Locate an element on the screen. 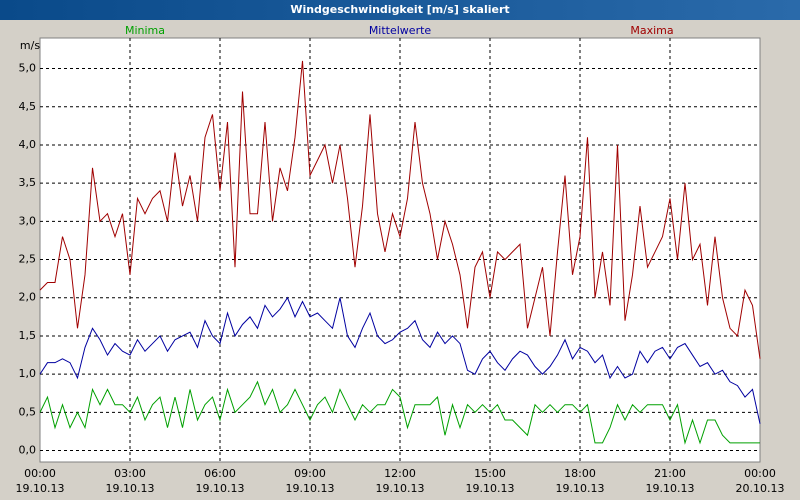 The width and height of the screenshot is (800, 500). x-tick-label: 09:00 is located at coordinates (310, 473).